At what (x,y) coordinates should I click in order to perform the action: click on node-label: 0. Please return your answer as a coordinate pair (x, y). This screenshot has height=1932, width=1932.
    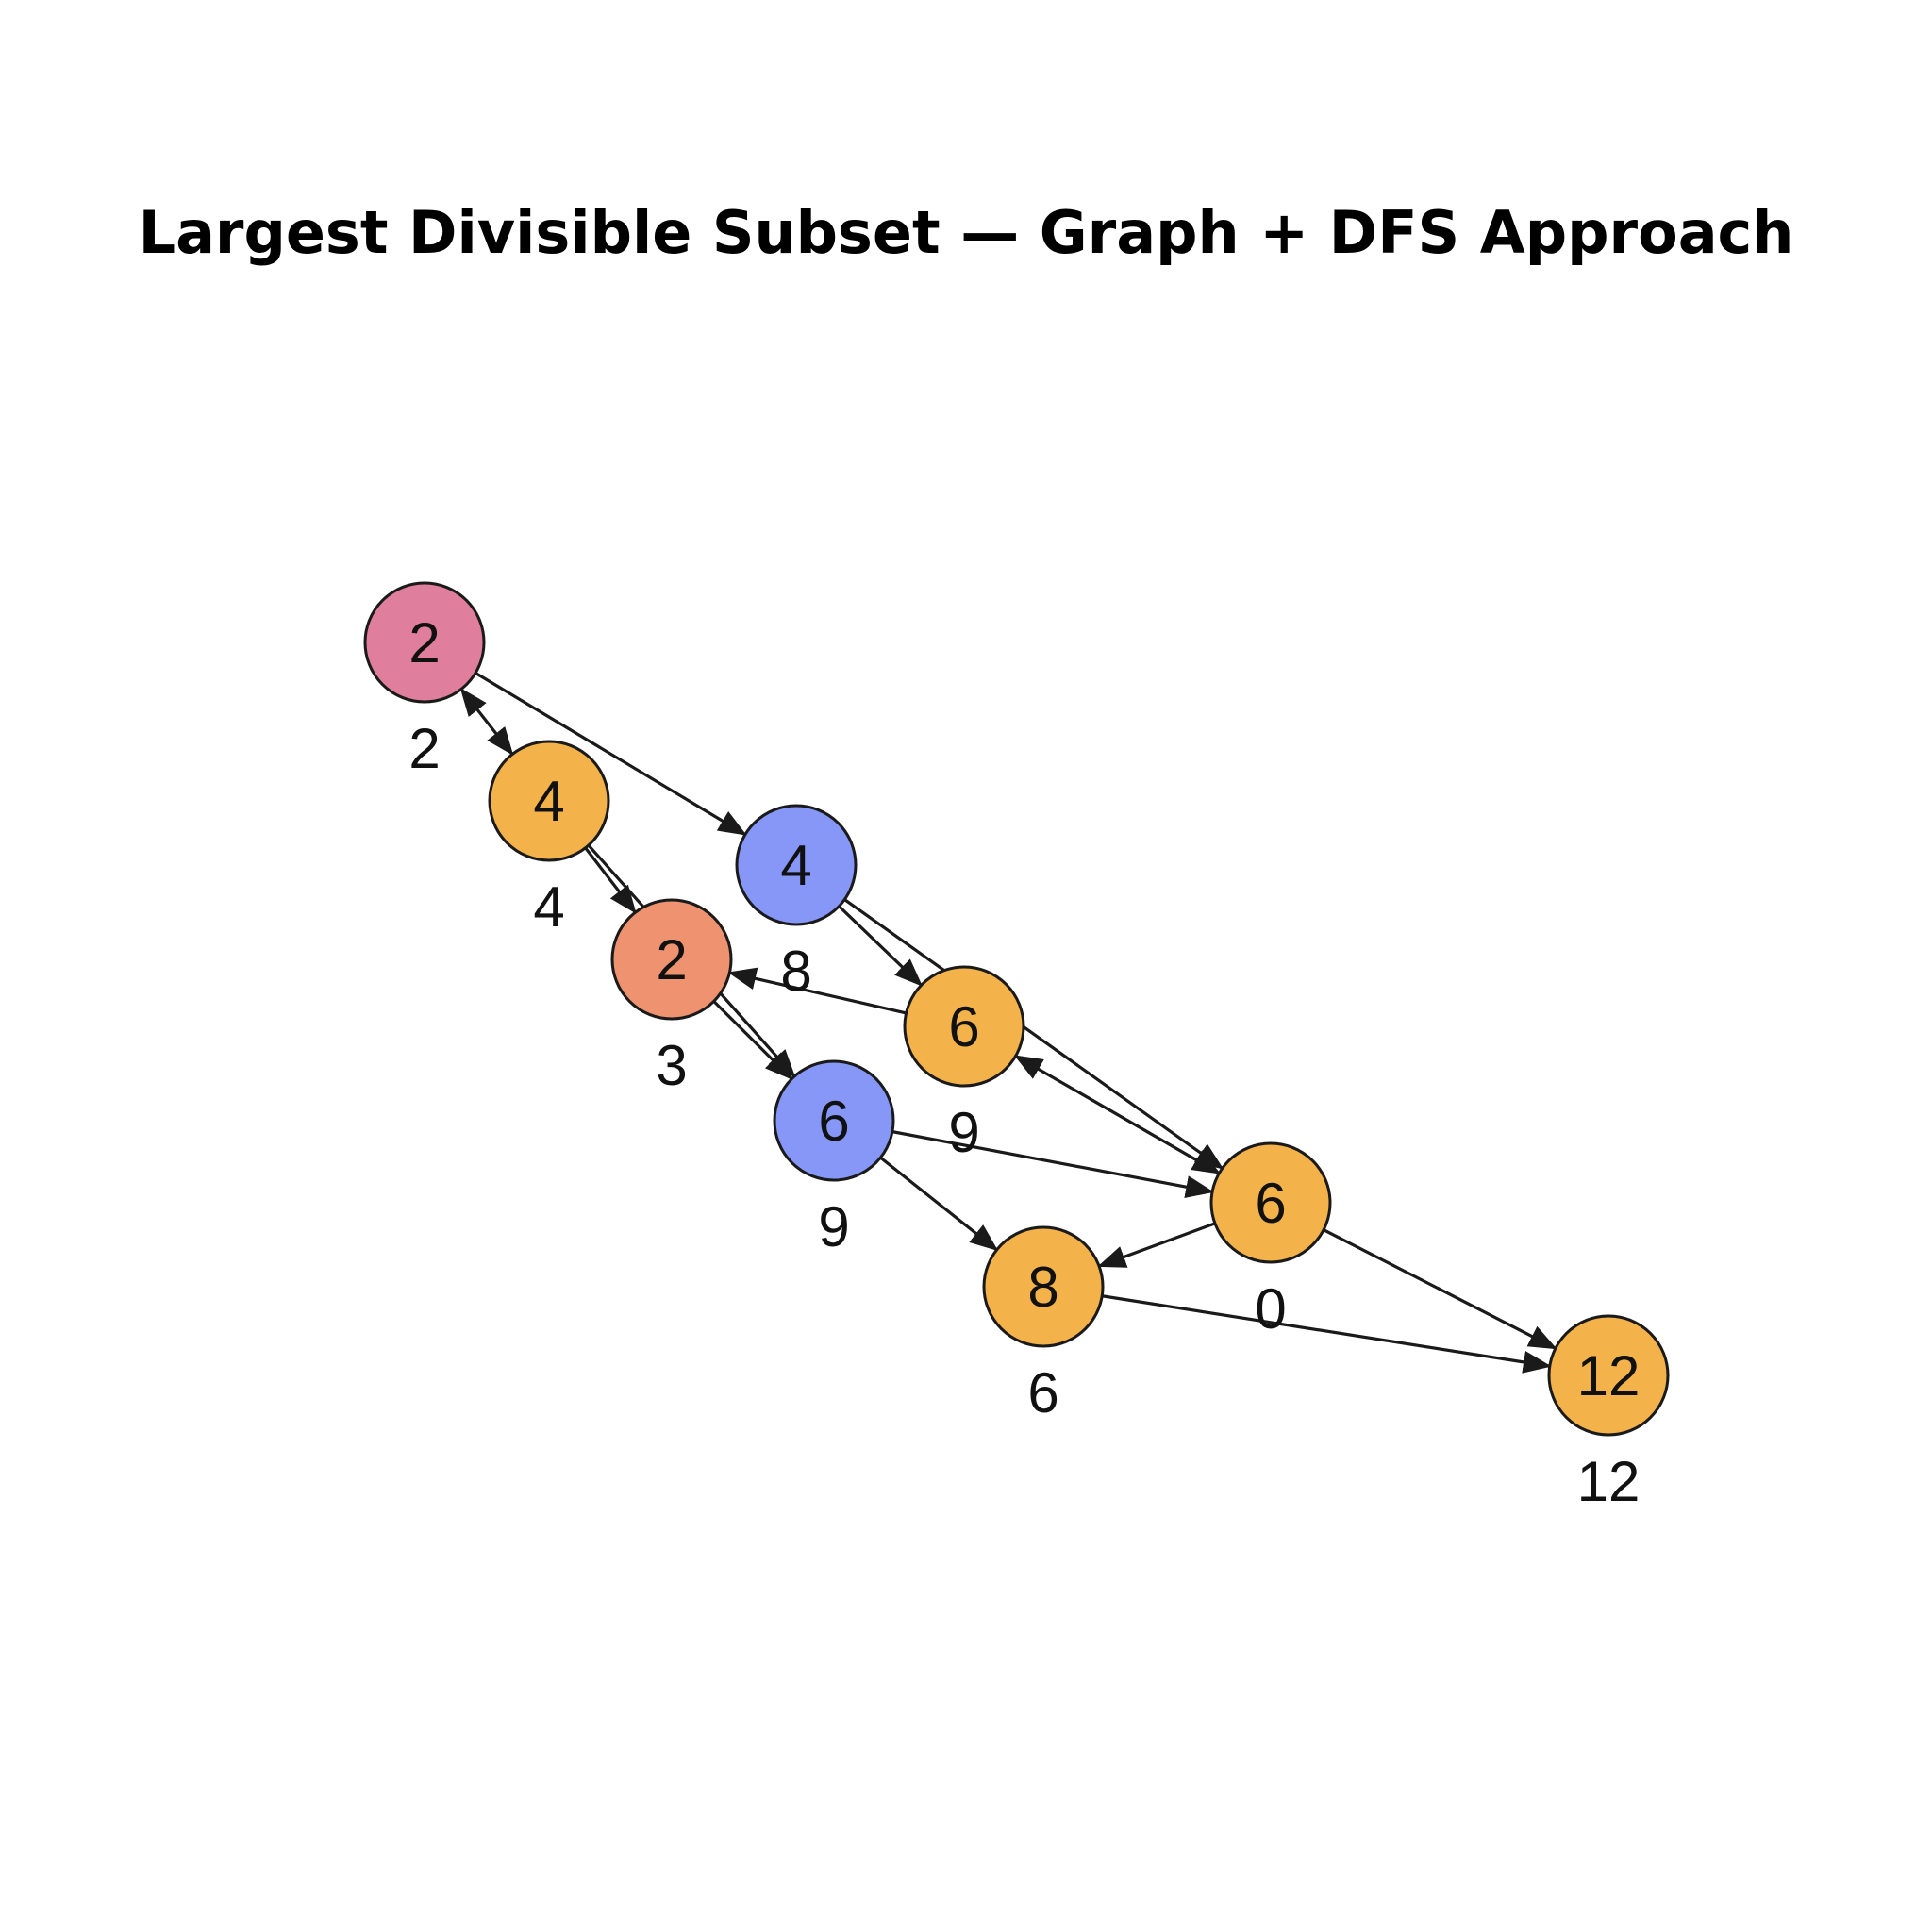
    Looking at the image, I should click on (1270, 1309).